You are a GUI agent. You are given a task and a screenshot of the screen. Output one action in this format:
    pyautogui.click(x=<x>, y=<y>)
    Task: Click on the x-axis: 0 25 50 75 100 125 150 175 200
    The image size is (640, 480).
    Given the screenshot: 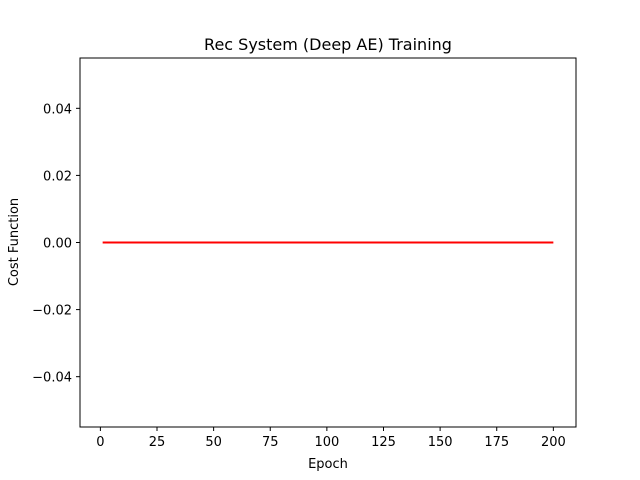 What is the action you would take?
    pyautogui.click(x=331, y=438)
    